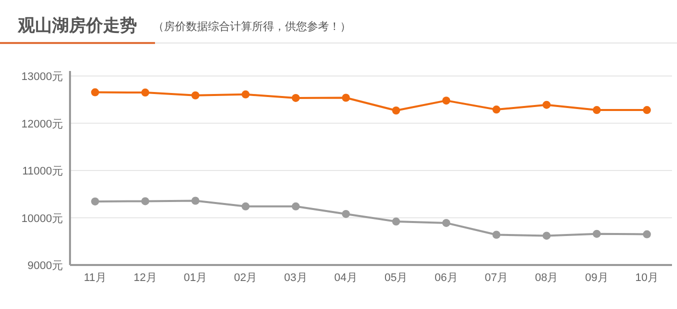  What do you see at coordinates (42, 77) in the screenshot?
I see `y-tick-label: 13000元` at bounding box center [42, 77].